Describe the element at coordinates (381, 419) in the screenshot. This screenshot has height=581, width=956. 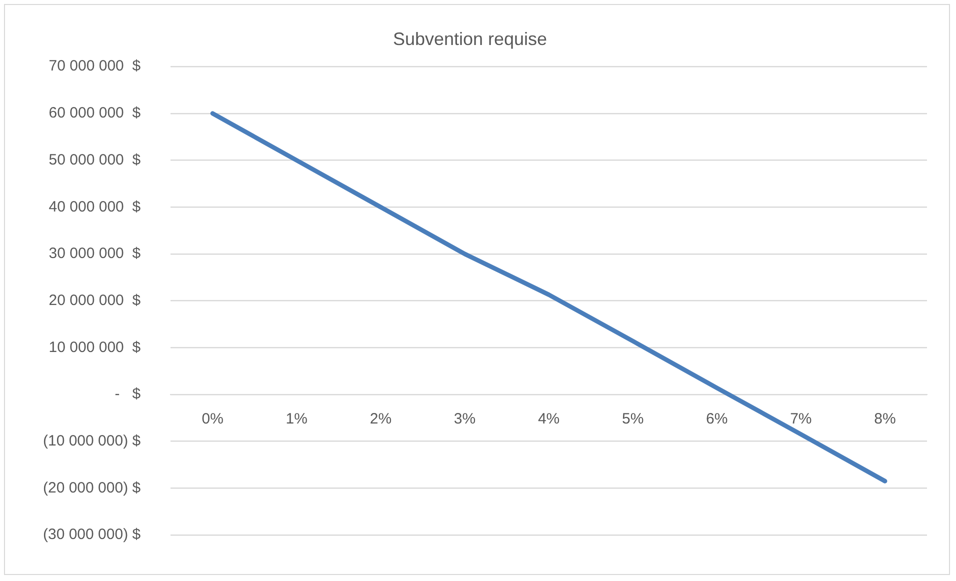
I see `x-tick-label: 2%` at that location.